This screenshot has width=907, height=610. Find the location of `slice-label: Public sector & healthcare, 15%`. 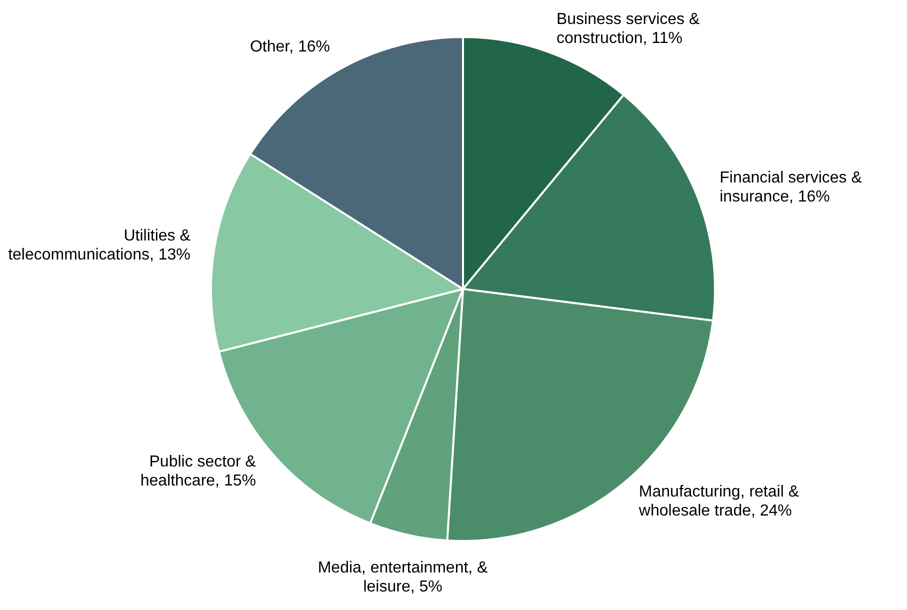

slice-label: Public sector & healthcare, 15% is located at coordinates (198, 471).